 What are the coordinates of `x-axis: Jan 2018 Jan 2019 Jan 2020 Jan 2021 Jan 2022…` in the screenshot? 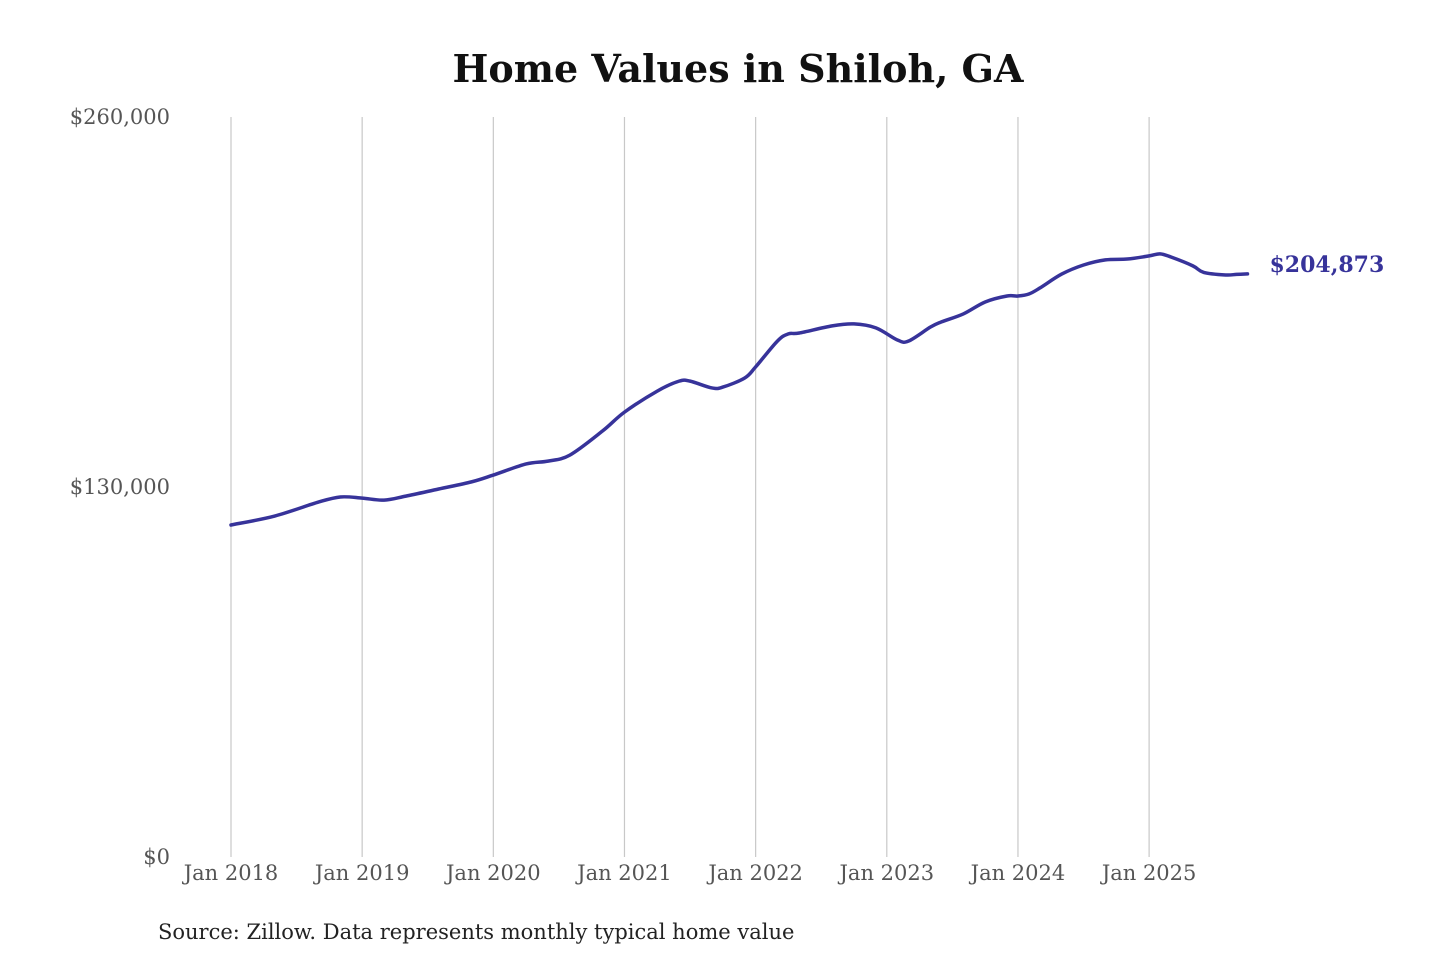 It's located at (689, 873).